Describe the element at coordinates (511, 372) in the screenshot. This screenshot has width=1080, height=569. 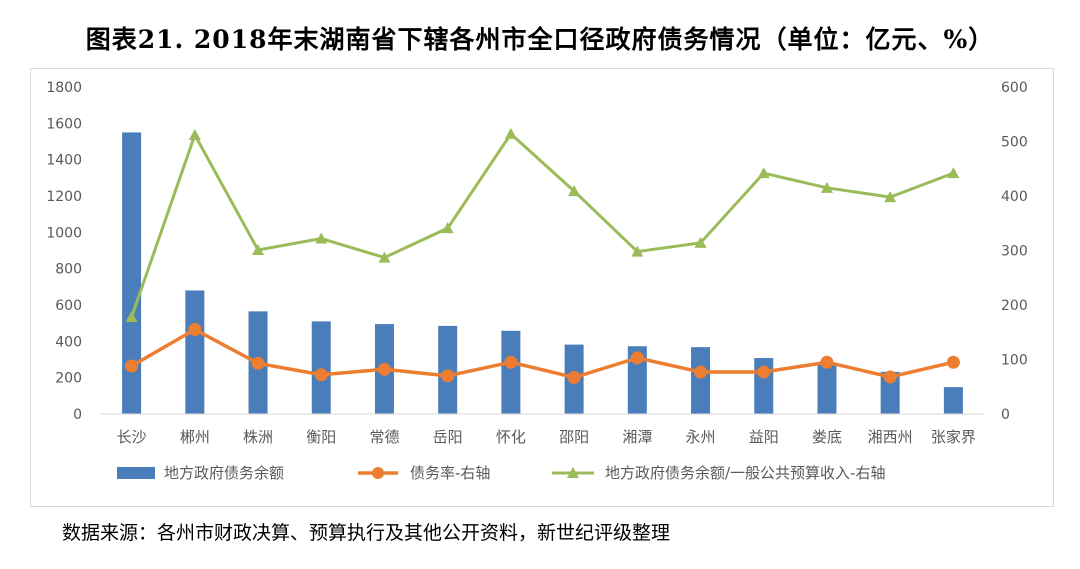
I see `bar-怀化` at that location.